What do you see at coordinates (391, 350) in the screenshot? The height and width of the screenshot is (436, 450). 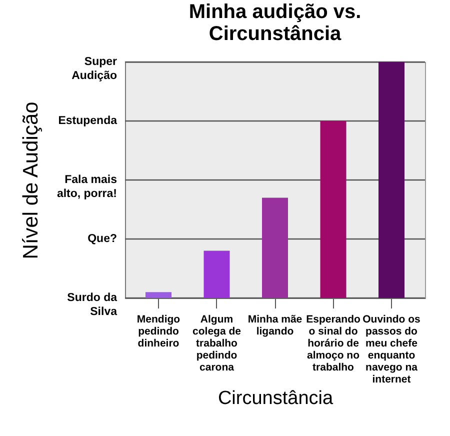 I see `x-tick-label: Ouvindo os passos do meu chefe enquanto navego na internet` at bounding box center [391, 350].